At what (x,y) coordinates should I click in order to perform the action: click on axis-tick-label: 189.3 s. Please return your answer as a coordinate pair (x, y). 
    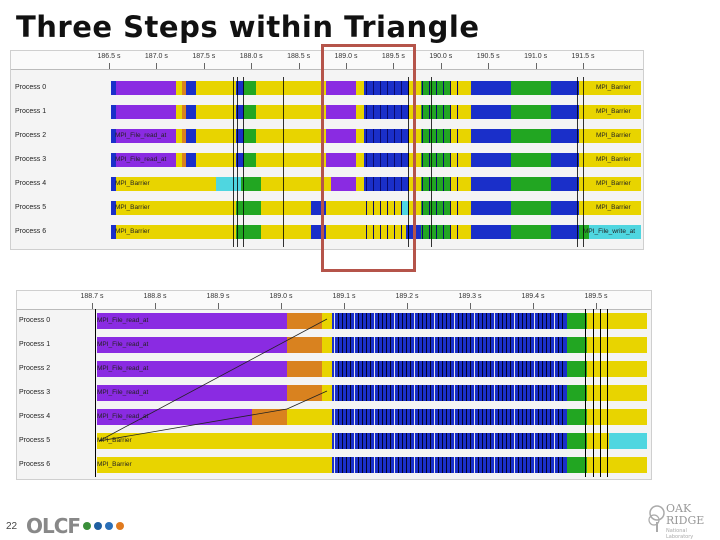
    Looking at the image, I should click on (470, 296).